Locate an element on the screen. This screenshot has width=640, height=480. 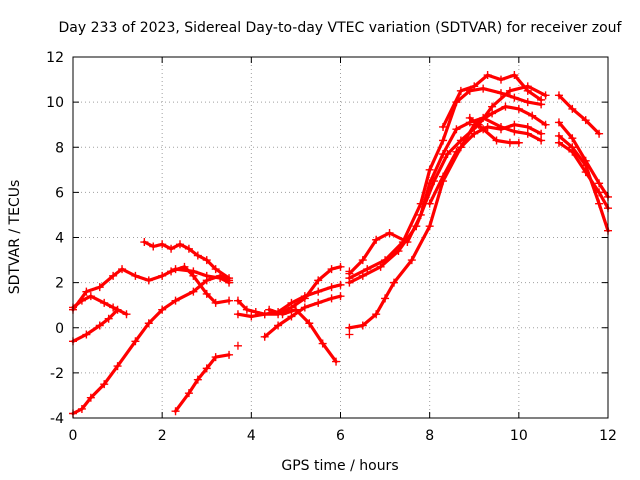
y-tick-label: 0 is located at coordinates (59, 329).